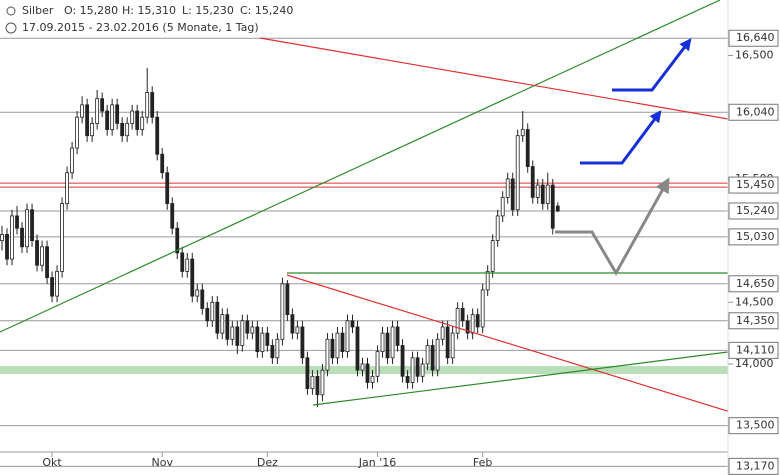  Describe the element at coordinates (149, 10) in the screenshot. I see `quote: H: 15,310` at that location.